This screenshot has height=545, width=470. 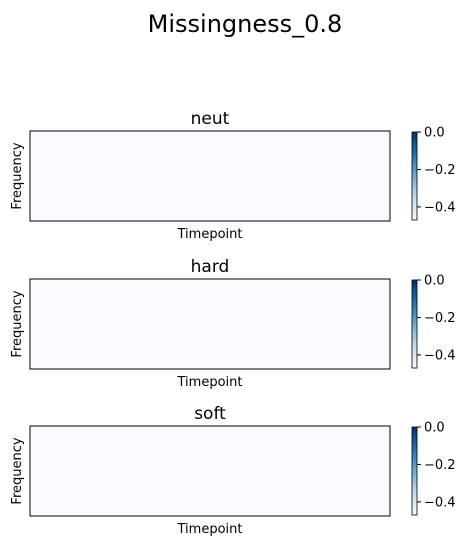 I want to click on subplot-title: hard, so click(x=210, y=267).